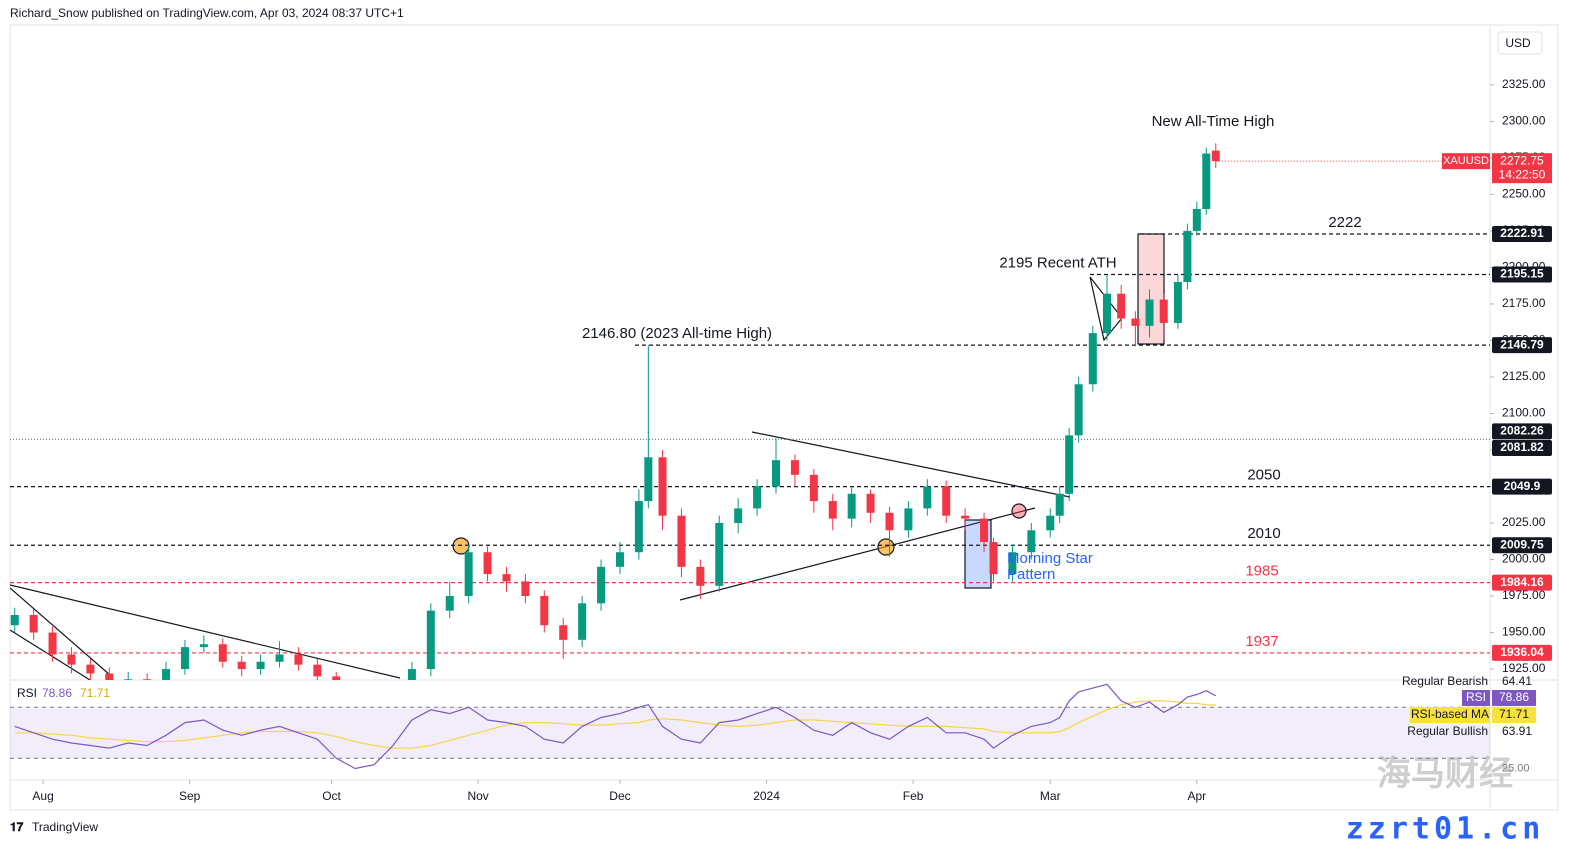 The image size is (1590, 862). I want to click on rsi-name-tag, so click(1450, 715).